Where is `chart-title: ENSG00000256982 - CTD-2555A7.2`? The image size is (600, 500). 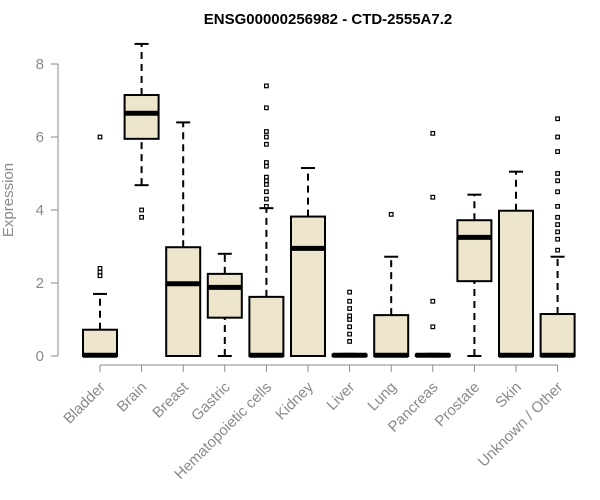 chart-title: ENSG00000256982 - CTD-2555A7.2 is located at coordinates (328, 19).